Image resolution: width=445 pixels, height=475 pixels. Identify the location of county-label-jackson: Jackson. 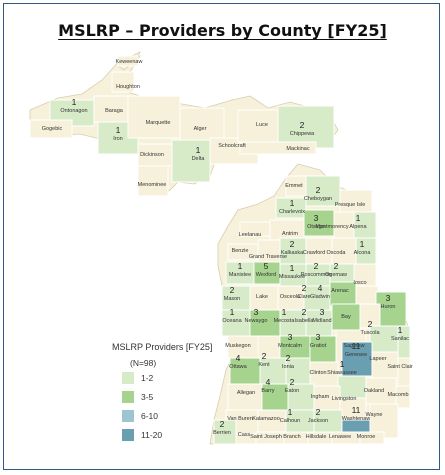
(318, 421).